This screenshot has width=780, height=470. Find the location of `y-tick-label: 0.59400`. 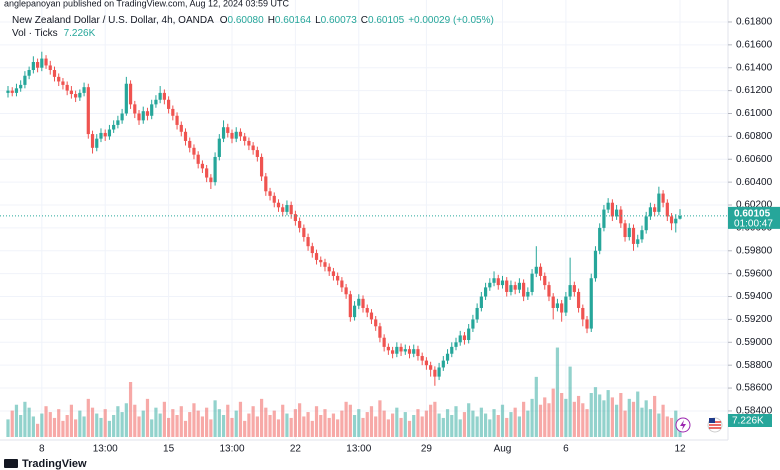

y-tick-label: 0.59400 is located at coordinates (754, 296).